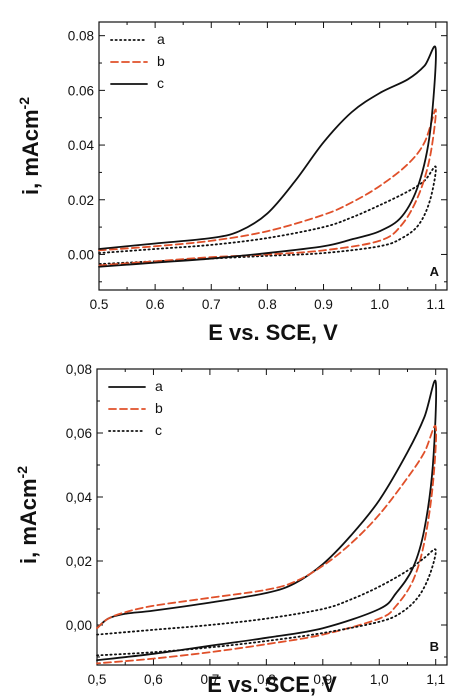 The height and width of the screenshot is (699, 474). Describe the element at coordinates (79, 561) in the screenshot. I see `y-tick-label: 0,02` at that location.